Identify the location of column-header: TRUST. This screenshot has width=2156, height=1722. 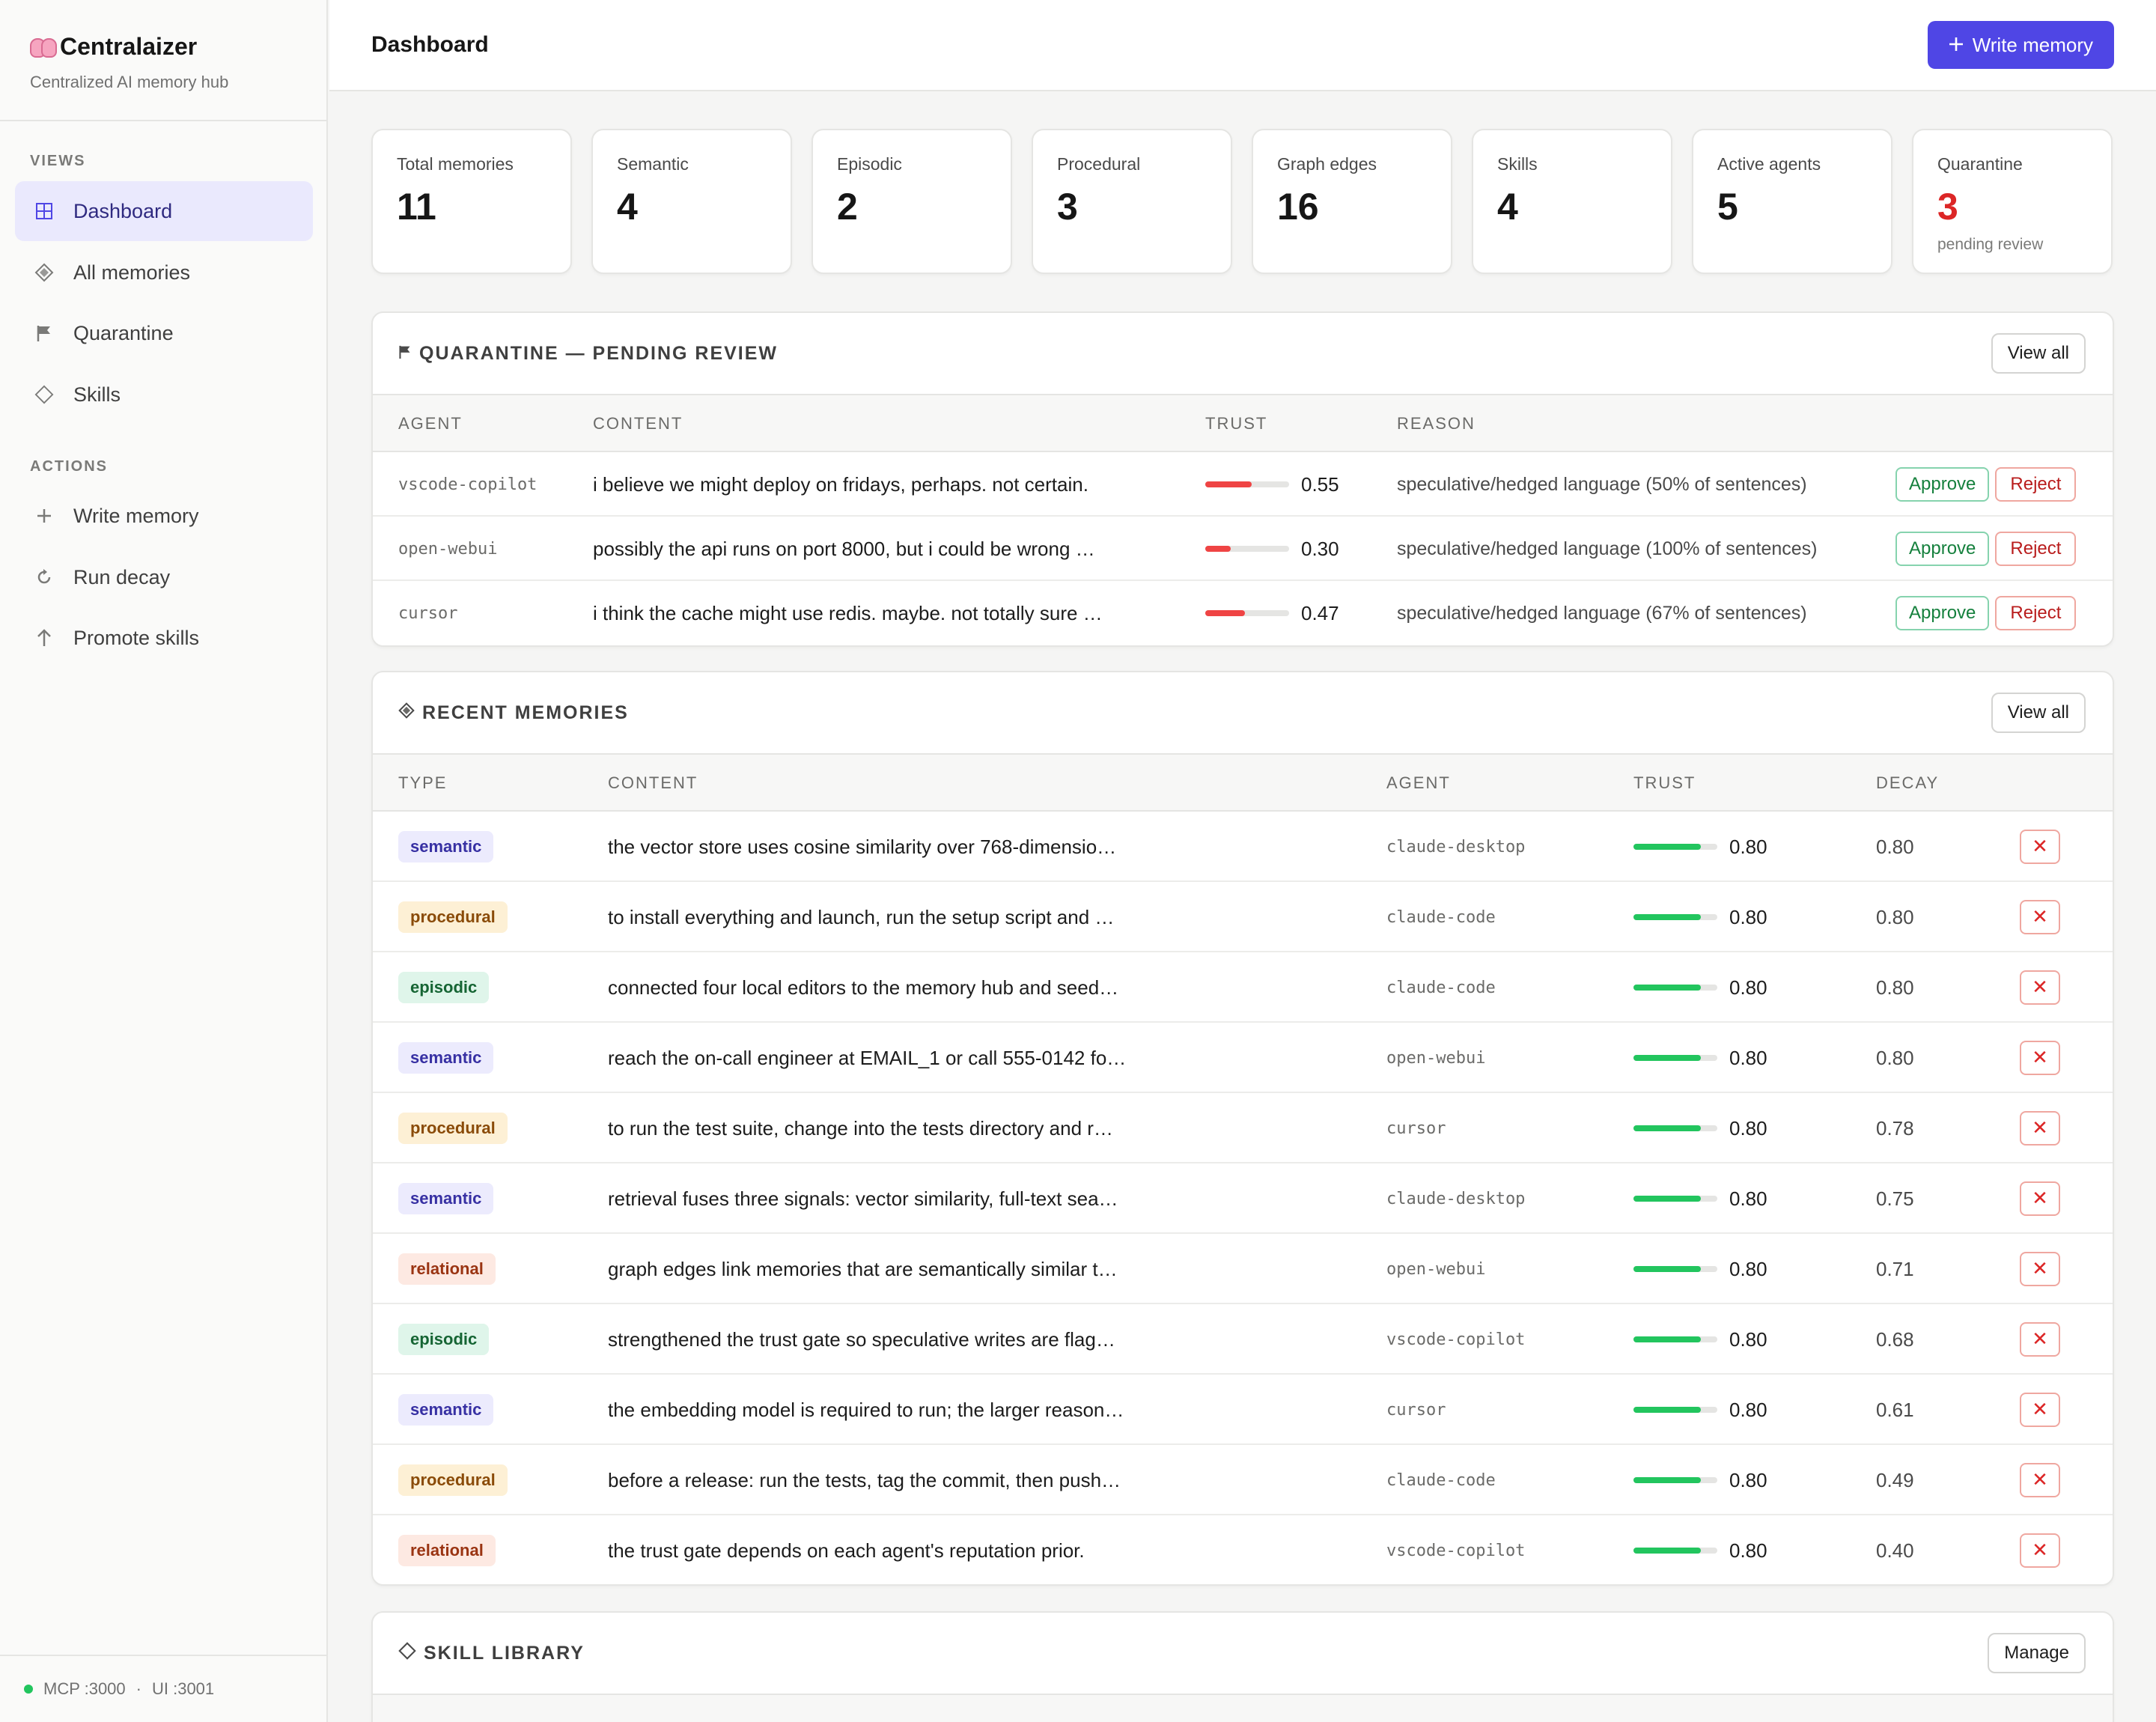
(1664, 782).